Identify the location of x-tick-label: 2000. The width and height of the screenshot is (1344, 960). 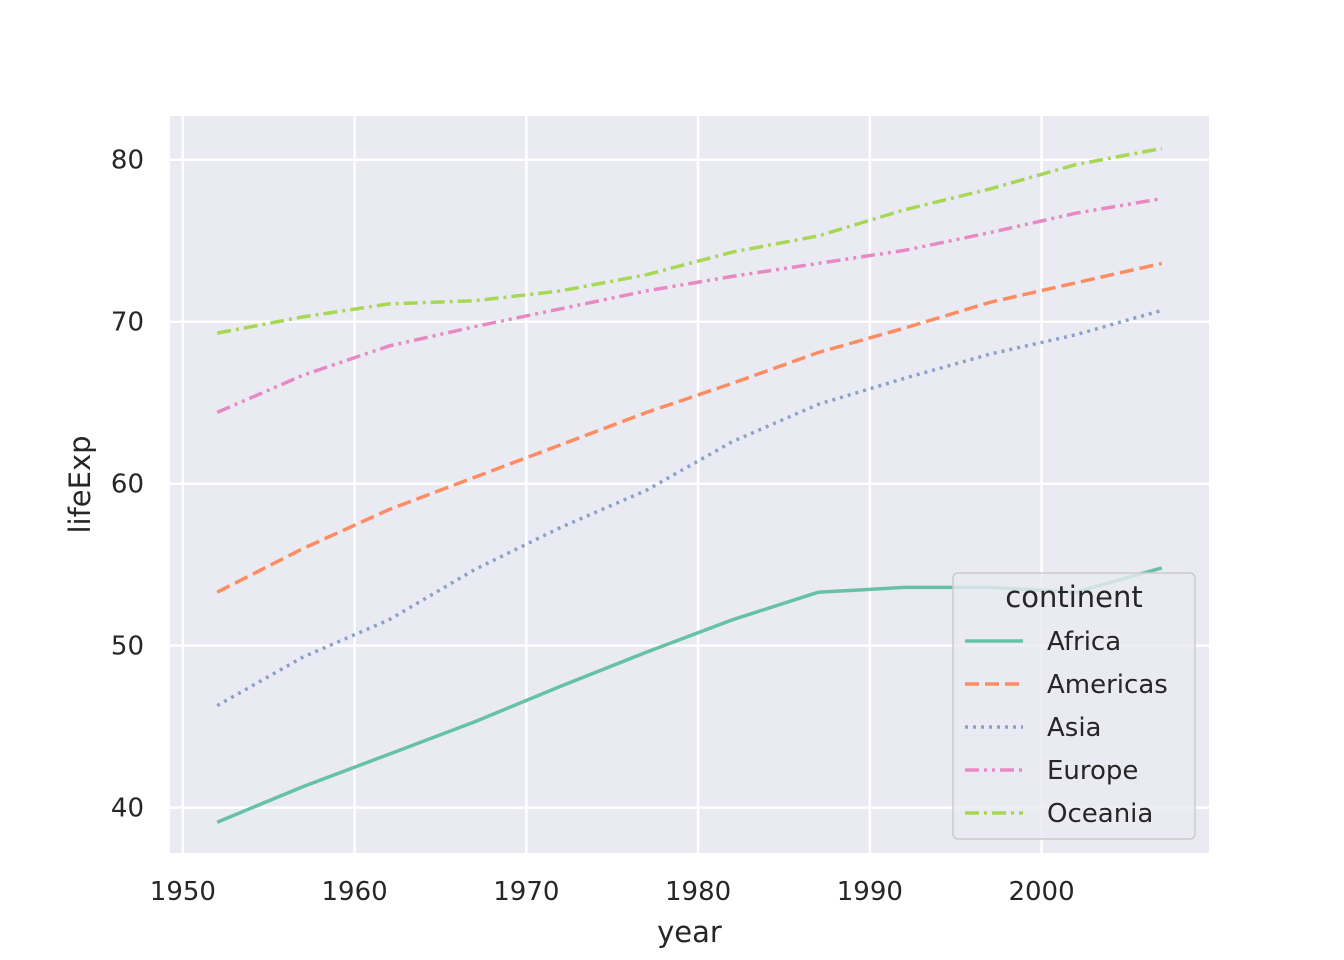
(1041, 892).